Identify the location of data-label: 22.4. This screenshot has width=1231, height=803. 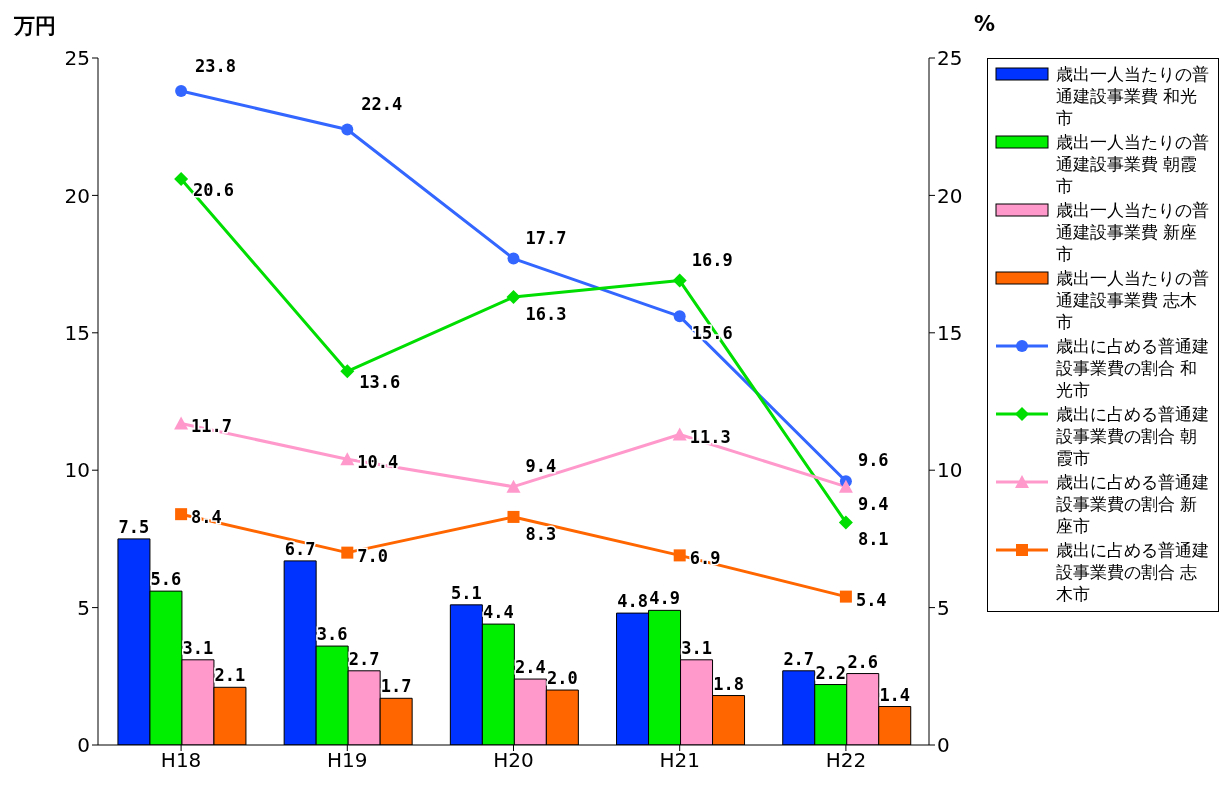
(382, 104).